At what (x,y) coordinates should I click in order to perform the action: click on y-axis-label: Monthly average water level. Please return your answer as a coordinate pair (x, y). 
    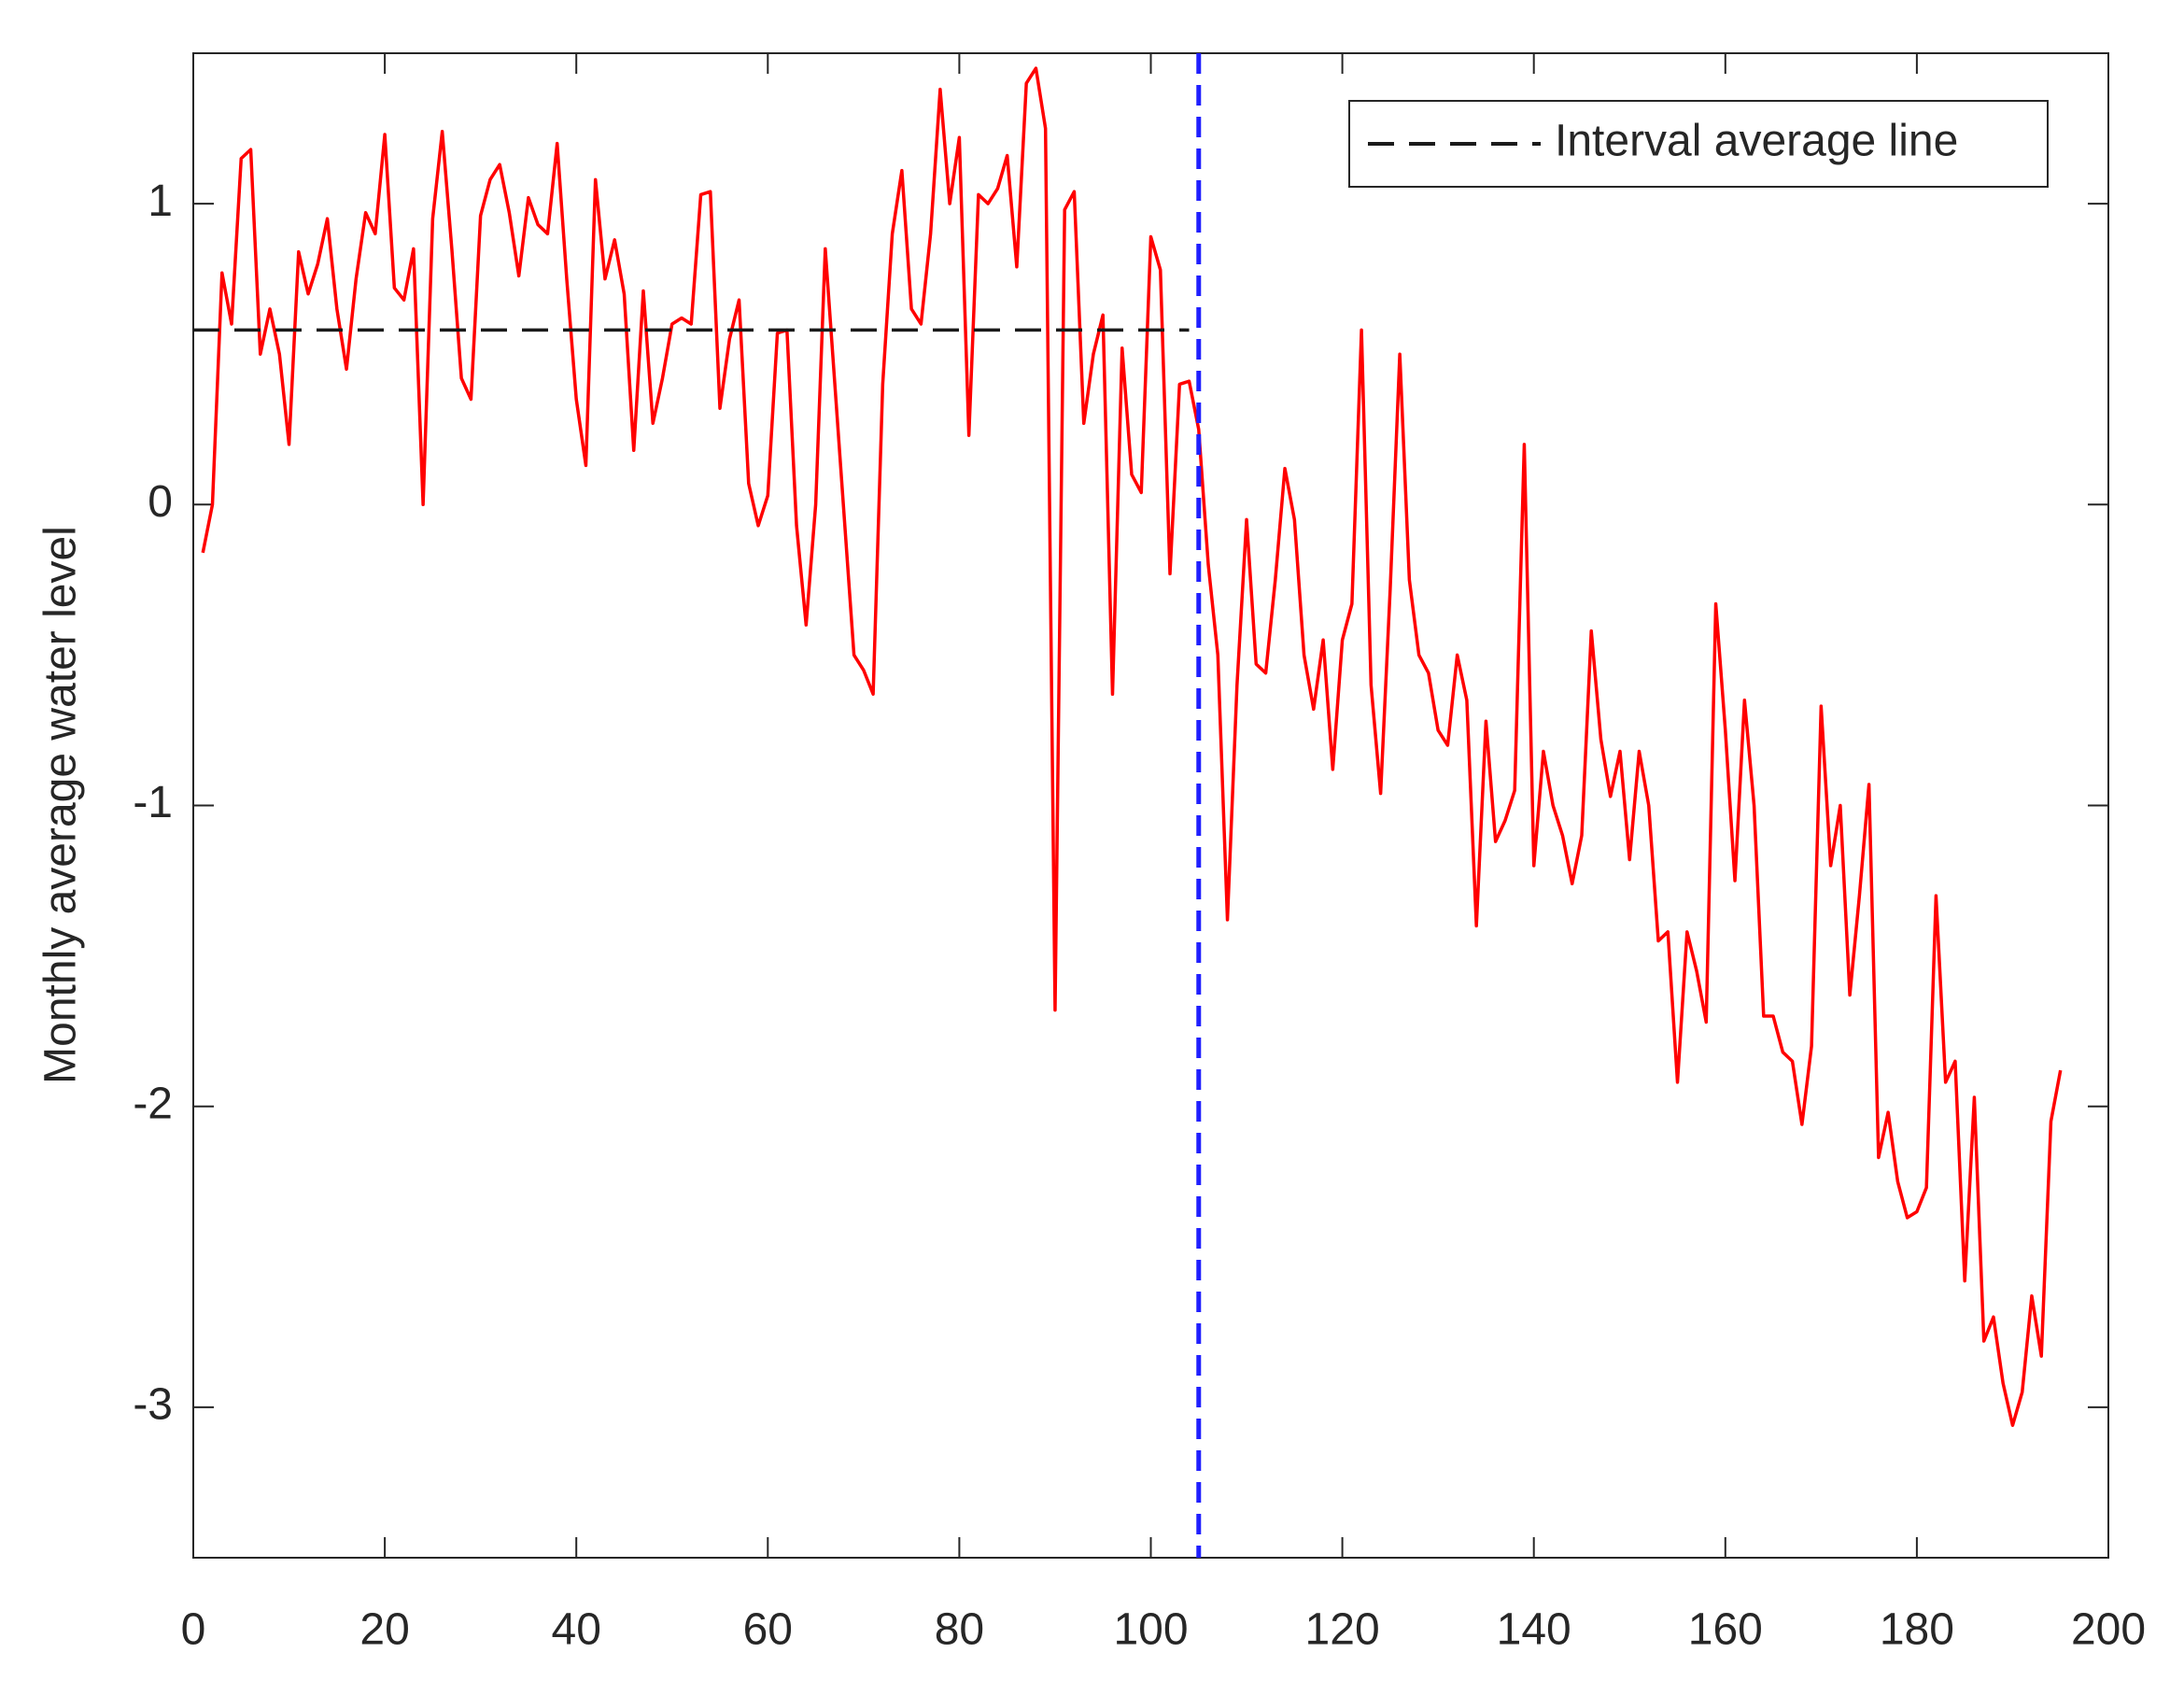
    Looking at the image, I should click on (61, 805).